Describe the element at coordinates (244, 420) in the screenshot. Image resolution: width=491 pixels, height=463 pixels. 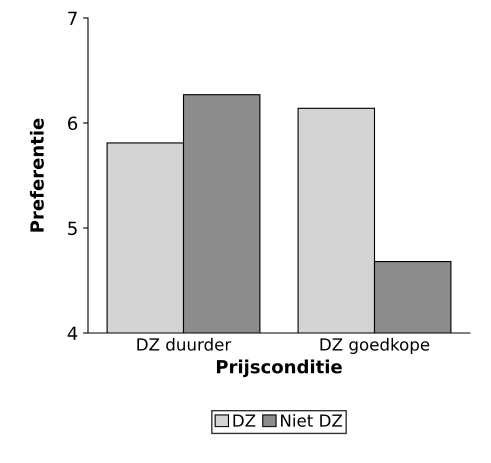
I see `legend-label: DZ` at that location.